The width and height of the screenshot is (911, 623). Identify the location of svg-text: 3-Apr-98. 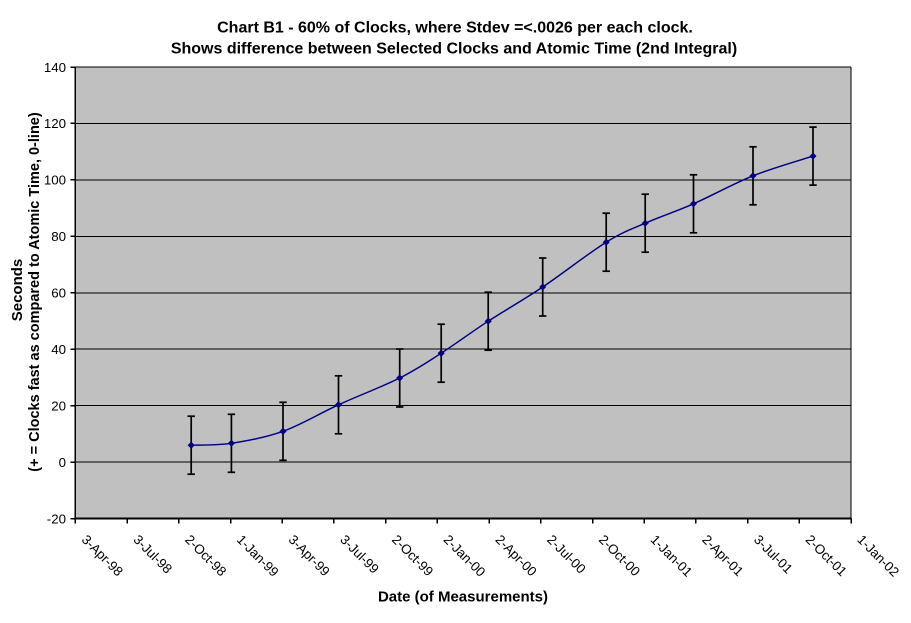
(102, 555).